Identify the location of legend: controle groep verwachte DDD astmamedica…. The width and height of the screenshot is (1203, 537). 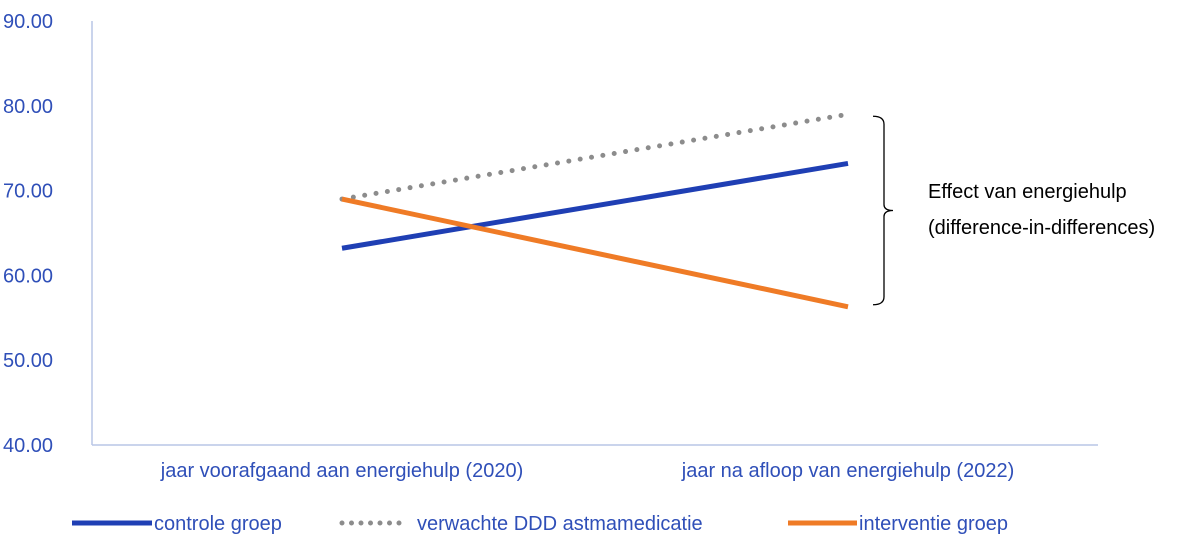
(540, 524).